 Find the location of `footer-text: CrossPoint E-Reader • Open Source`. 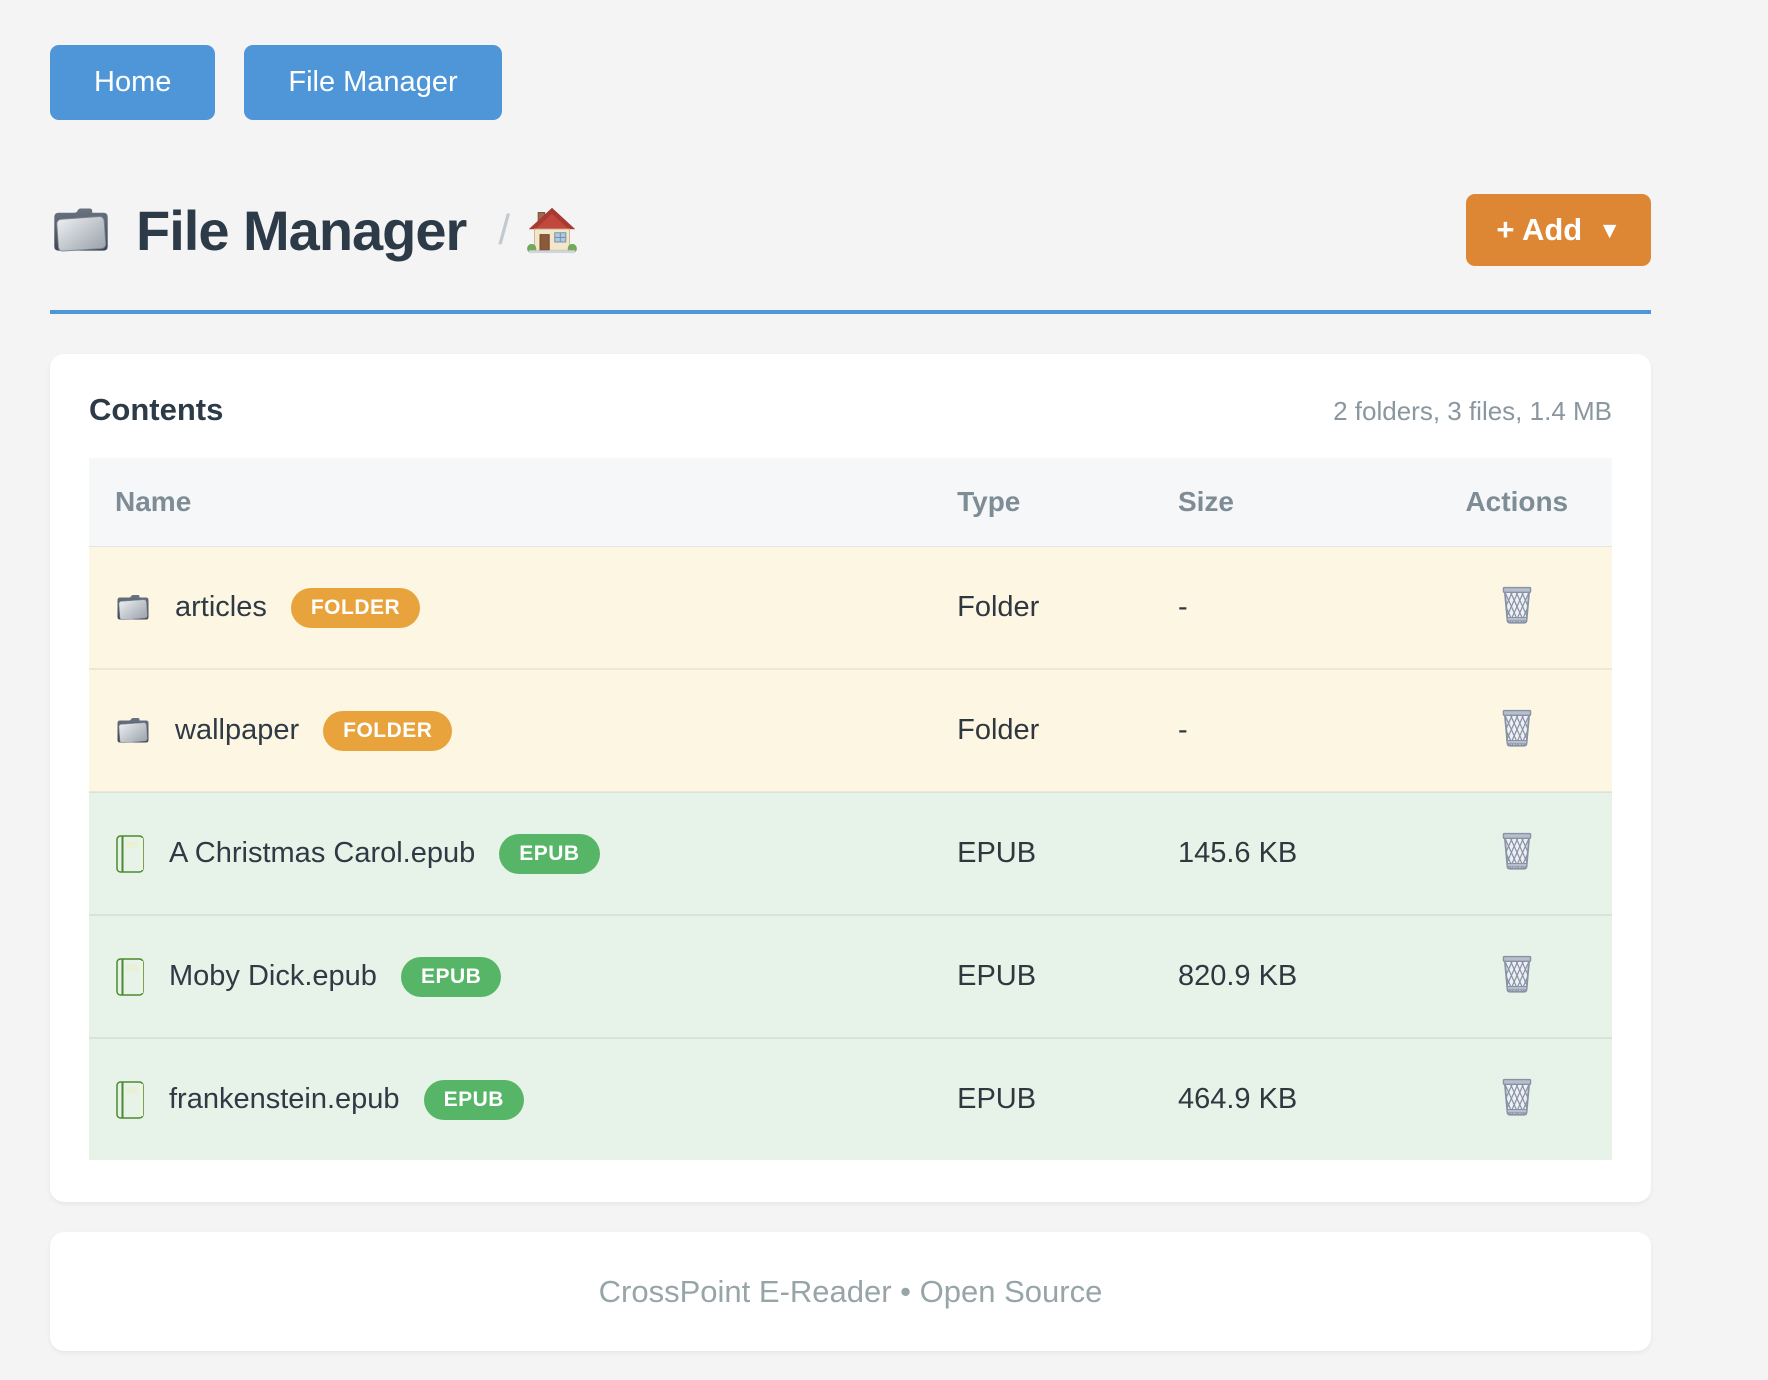

footer-text: CrossPoint E-Reader • Open Source is located at coordinates (850, 1291).